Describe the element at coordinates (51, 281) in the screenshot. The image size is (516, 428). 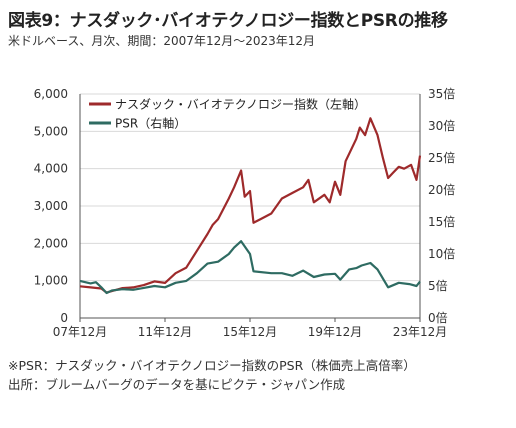
I see `y-left-tick-label: 1,000` at that location.